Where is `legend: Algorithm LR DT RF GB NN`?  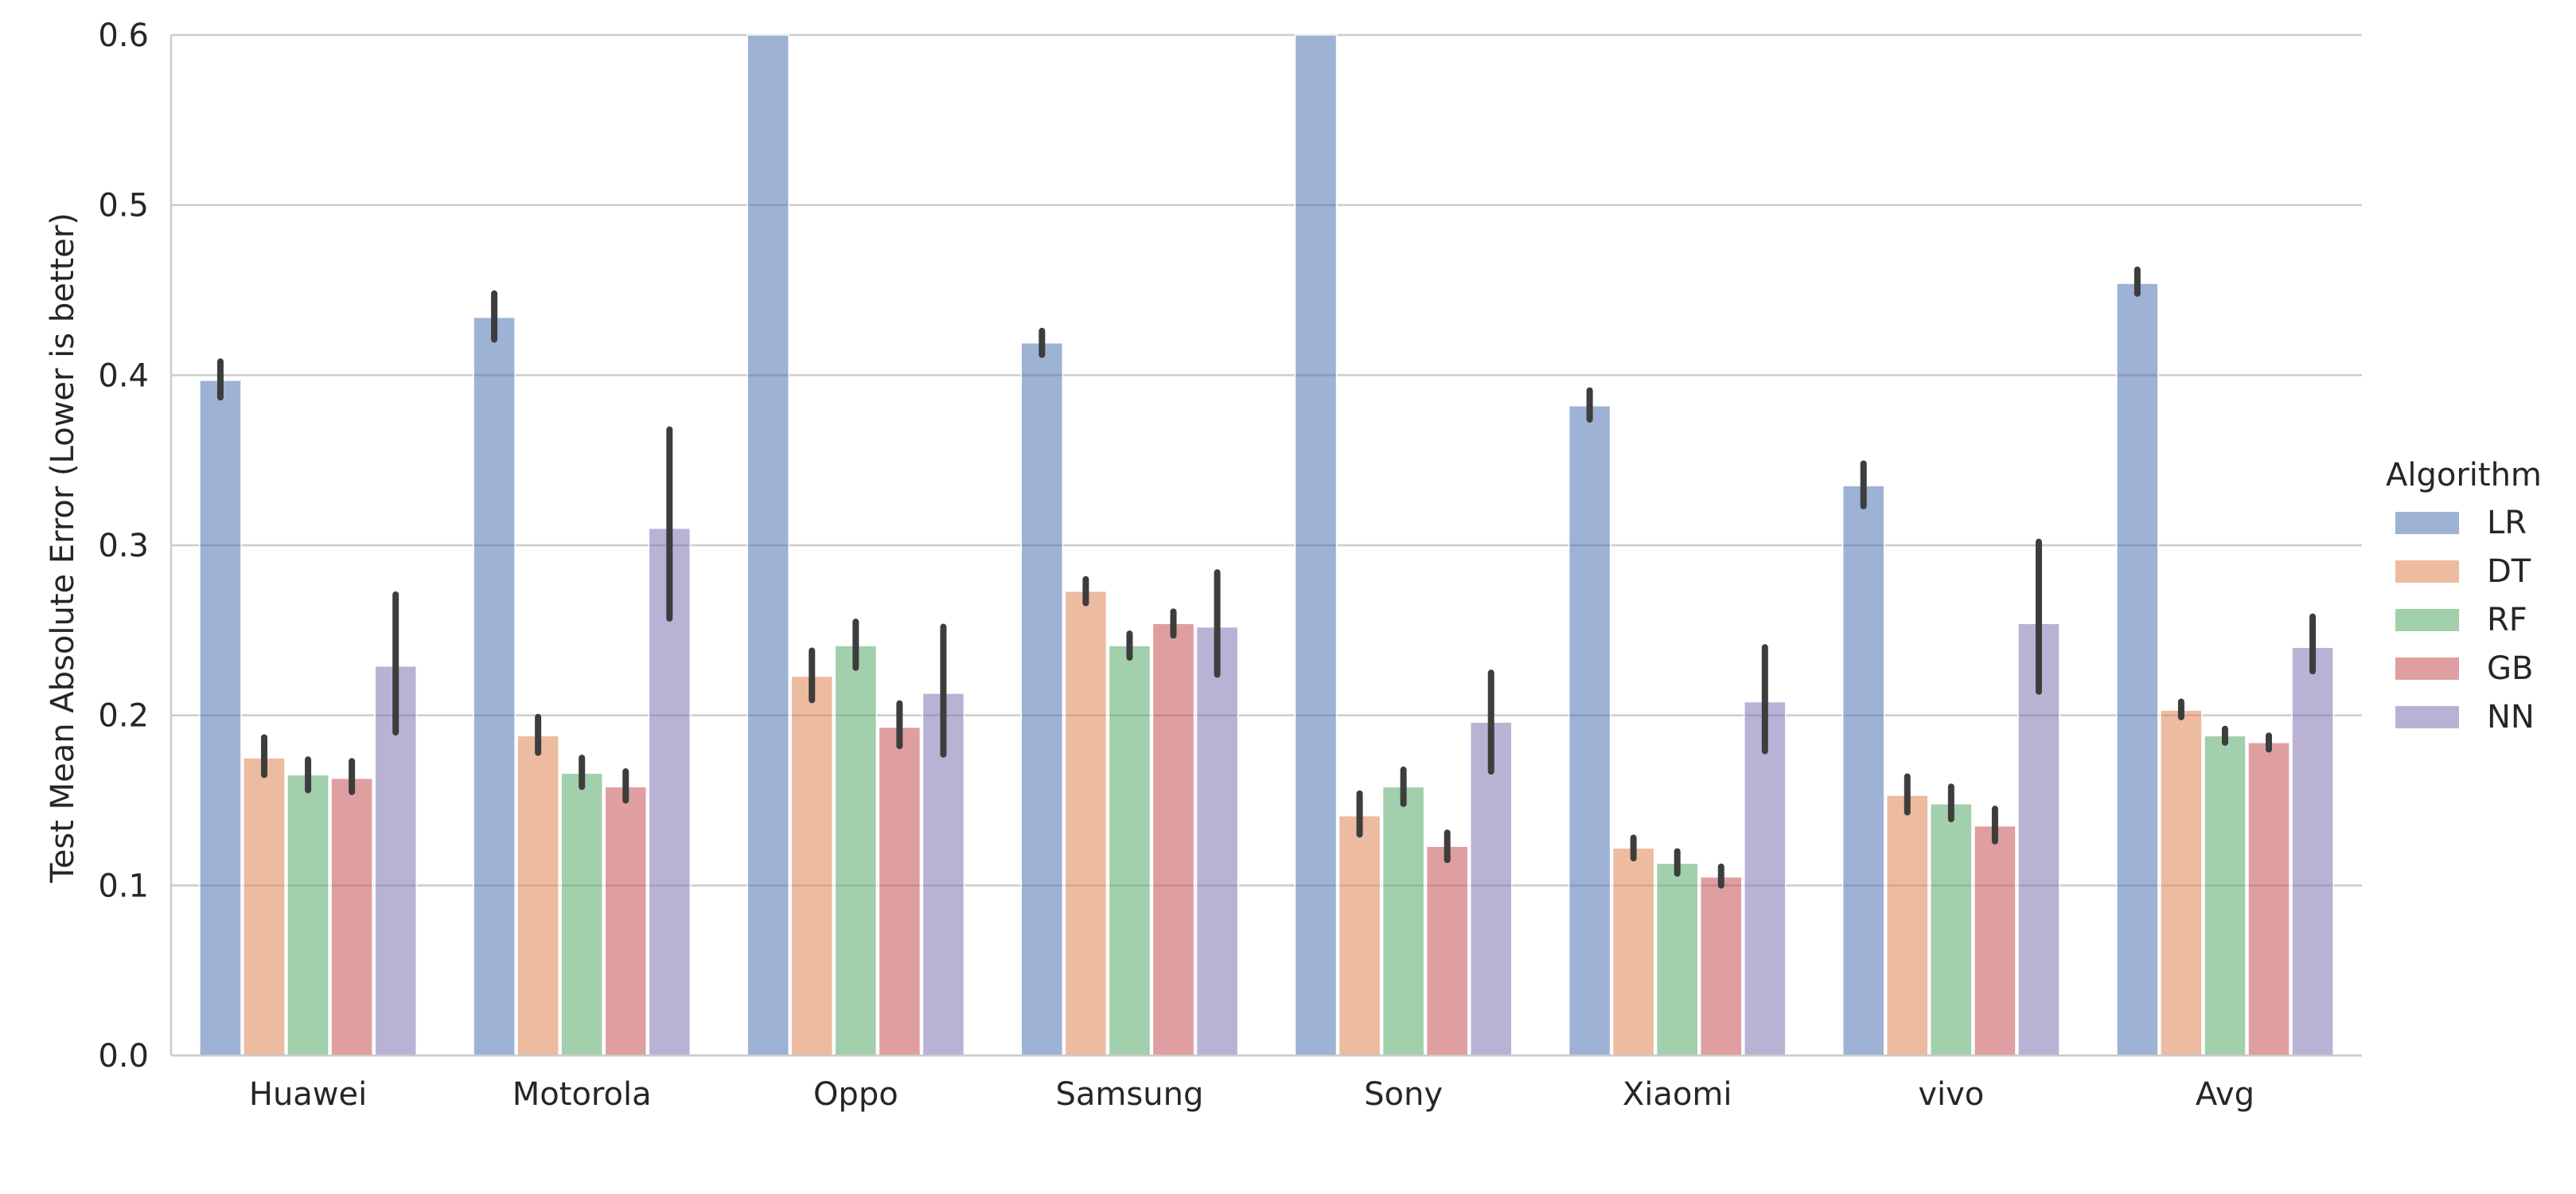 legend: Algorithm LR DT RF GB NN is located at coordinates (2464, 597).